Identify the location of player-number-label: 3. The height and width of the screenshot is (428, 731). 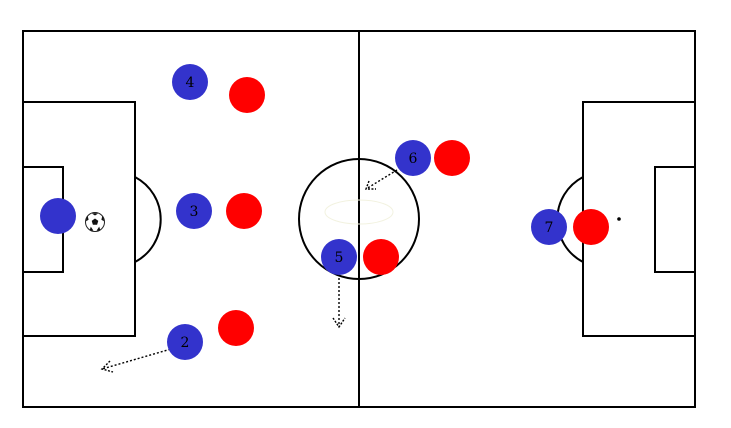
(194, 212).